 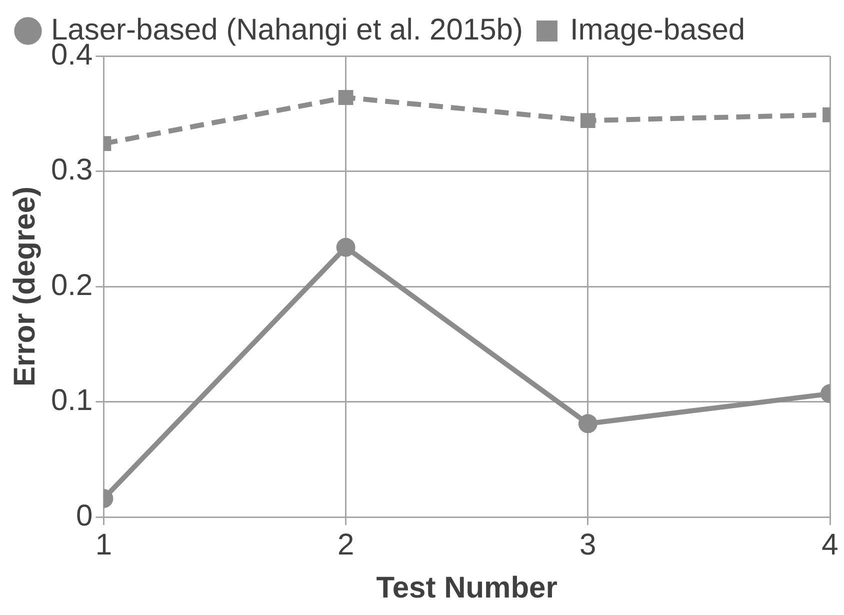 I want to click on y-tick-label: 0.2, so click(x=71, y=285).